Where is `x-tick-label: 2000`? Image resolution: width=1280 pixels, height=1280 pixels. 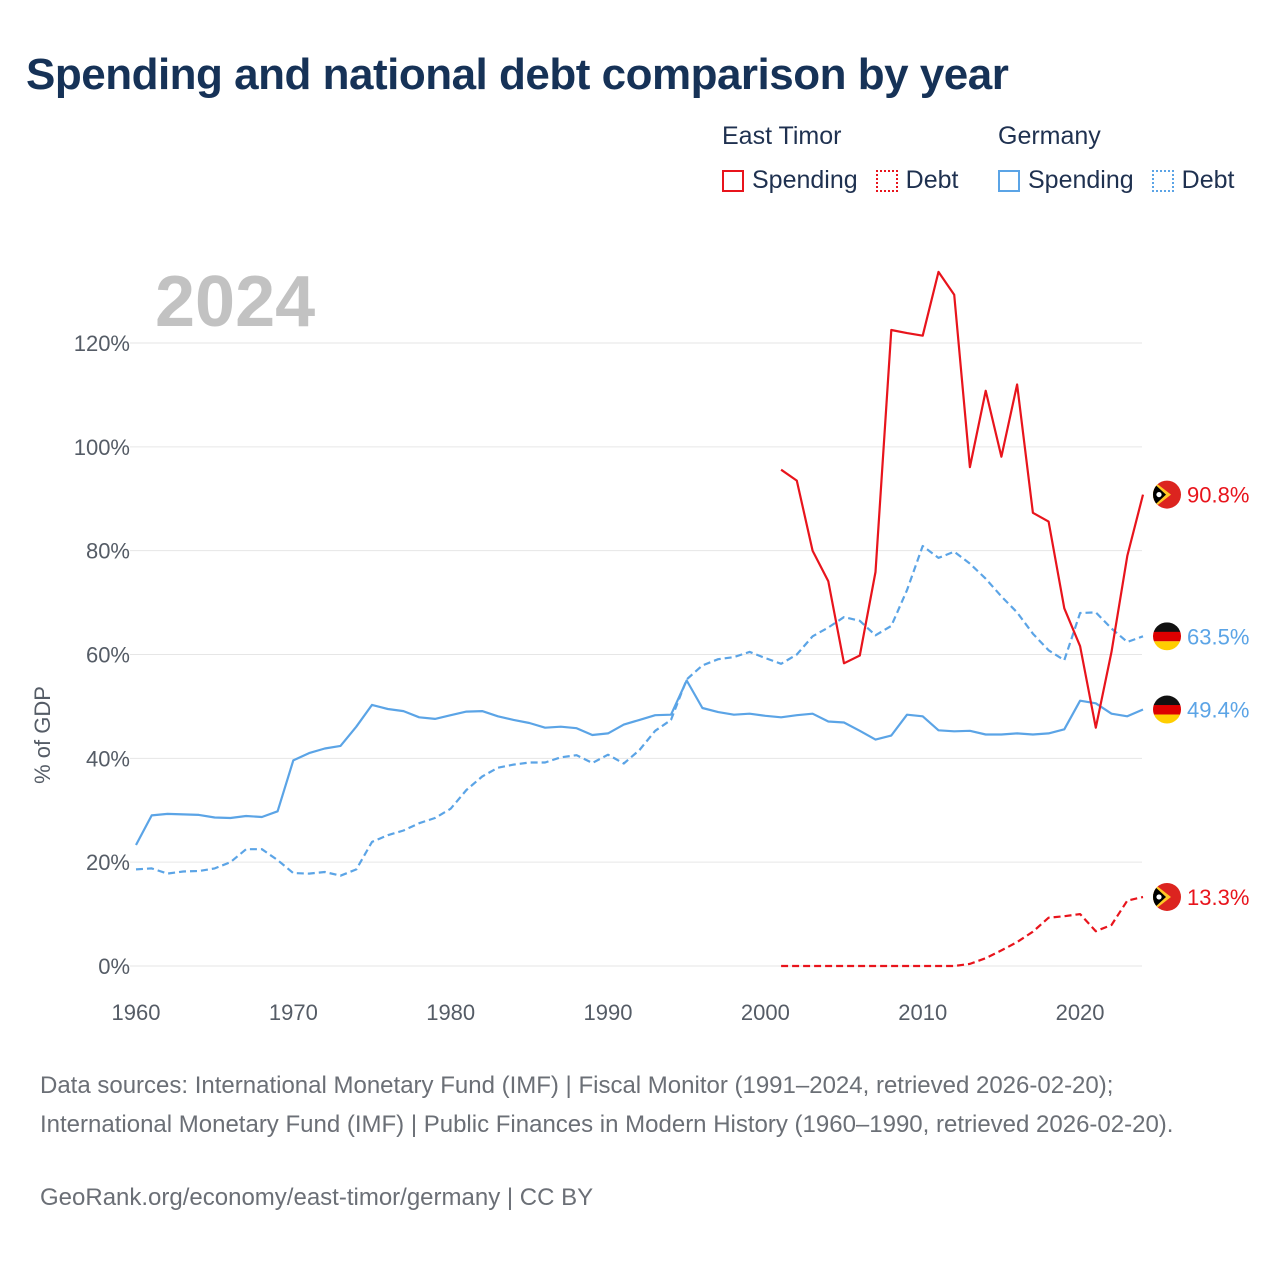
x-tick-label: 2000 is located at coordinates (765, 1012).